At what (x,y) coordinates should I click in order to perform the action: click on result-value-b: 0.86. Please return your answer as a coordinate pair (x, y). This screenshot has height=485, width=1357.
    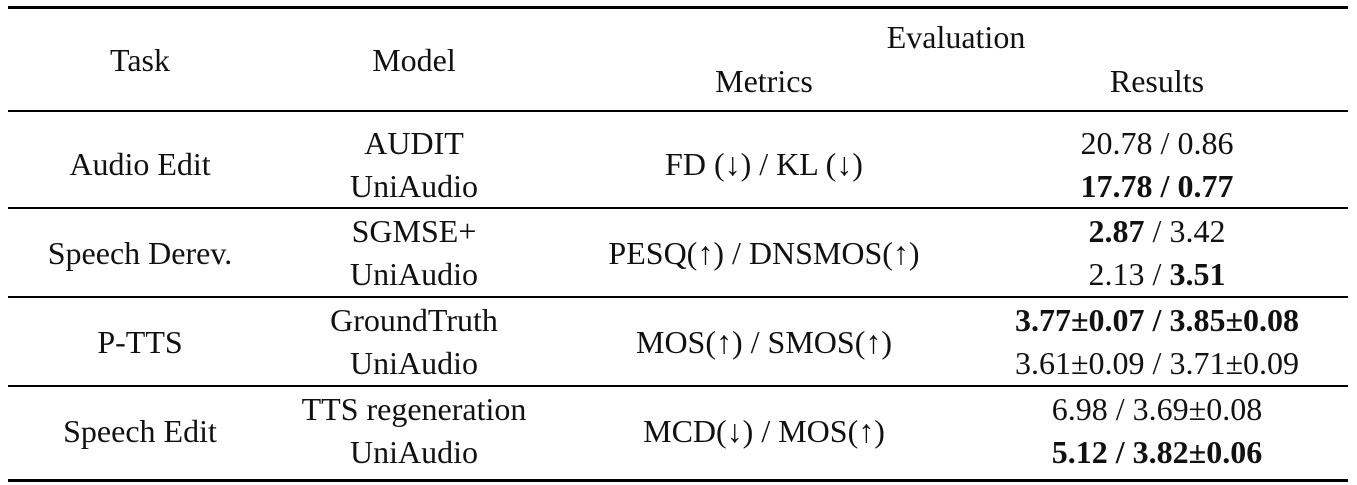
    Looking at the image, I should click on (1205, 143).